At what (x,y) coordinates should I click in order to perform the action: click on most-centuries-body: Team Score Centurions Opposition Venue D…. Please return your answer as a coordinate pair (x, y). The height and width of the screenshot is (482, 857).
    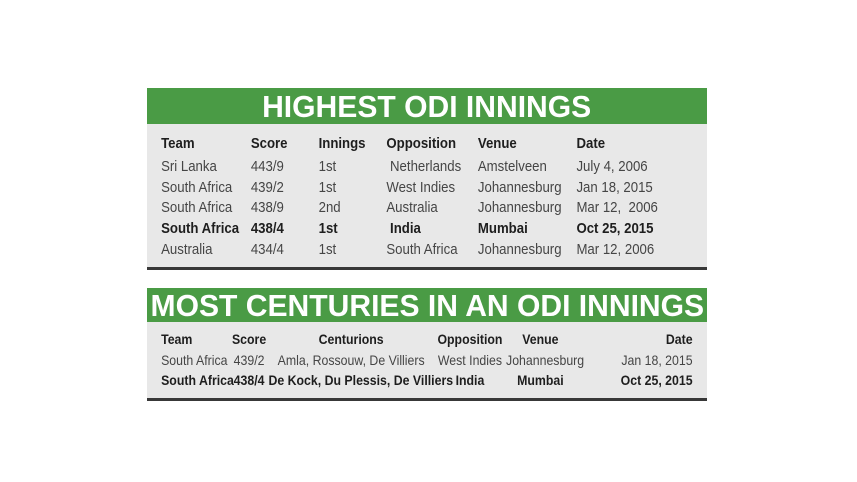
    Looking at the image, I should click on (427, 361).